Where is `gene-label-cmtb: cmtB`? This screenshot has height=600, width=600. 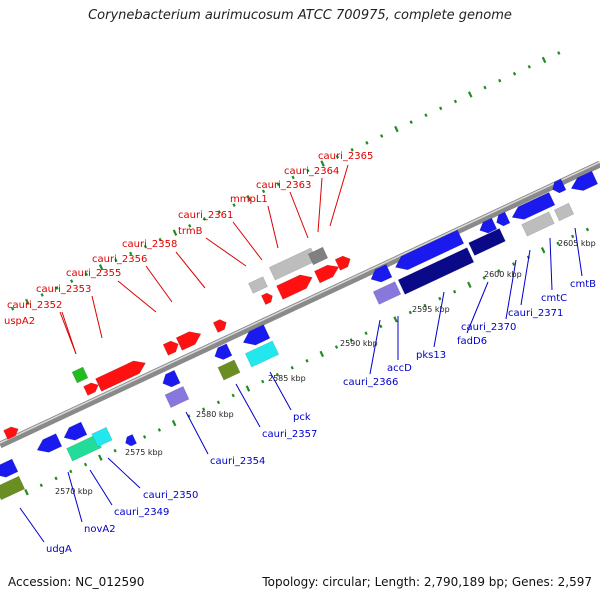
gene-label-cmtb: cmtB is located at coordinates (583, 284).